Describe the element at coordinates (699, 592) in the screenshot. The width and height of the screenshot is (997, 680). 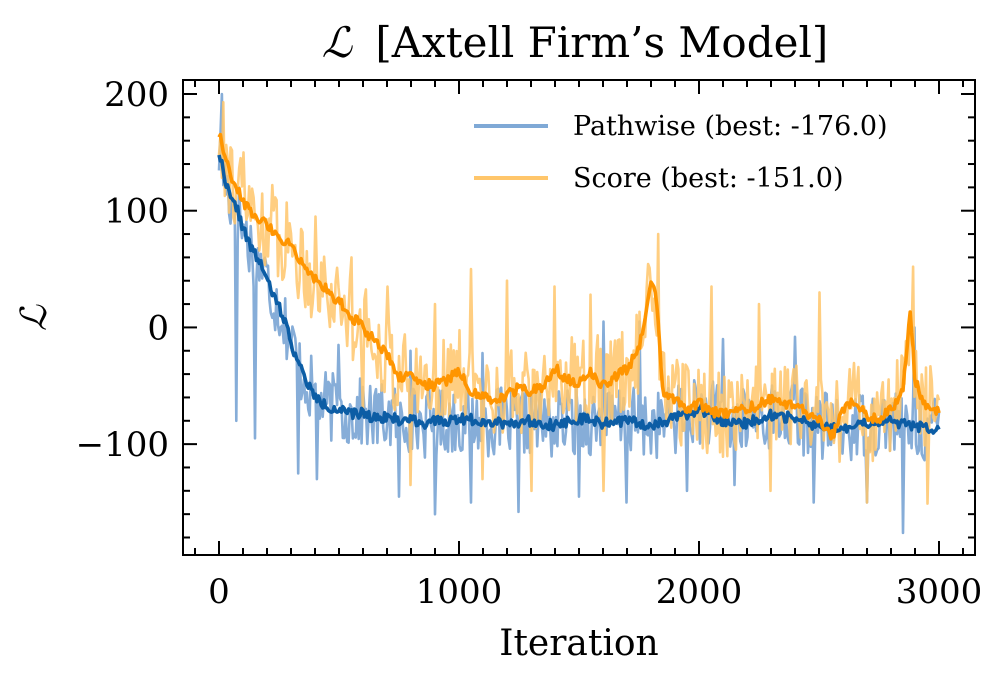
I see `x-tick-label: 2000` at that location.